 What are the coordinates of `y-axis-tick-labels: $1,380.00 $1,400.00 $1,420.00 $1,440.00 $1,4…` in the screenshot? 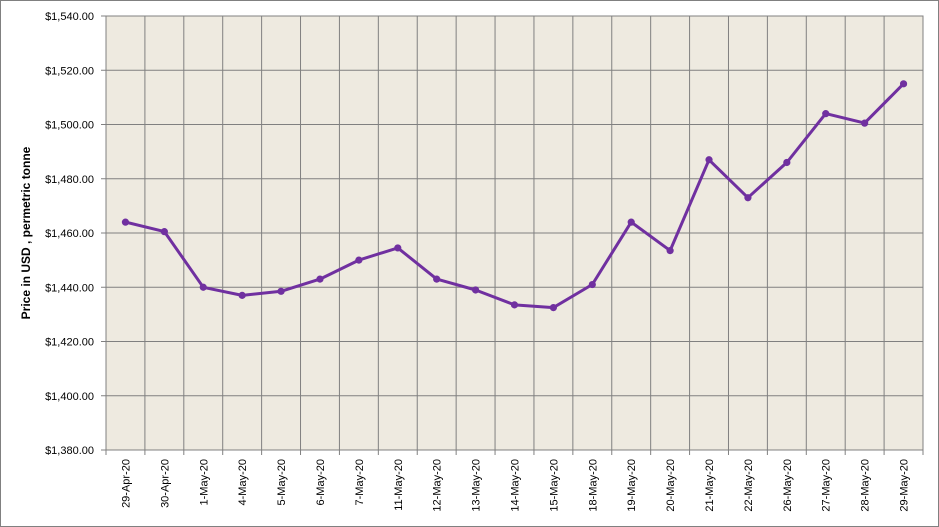 It's located at (69, 234).